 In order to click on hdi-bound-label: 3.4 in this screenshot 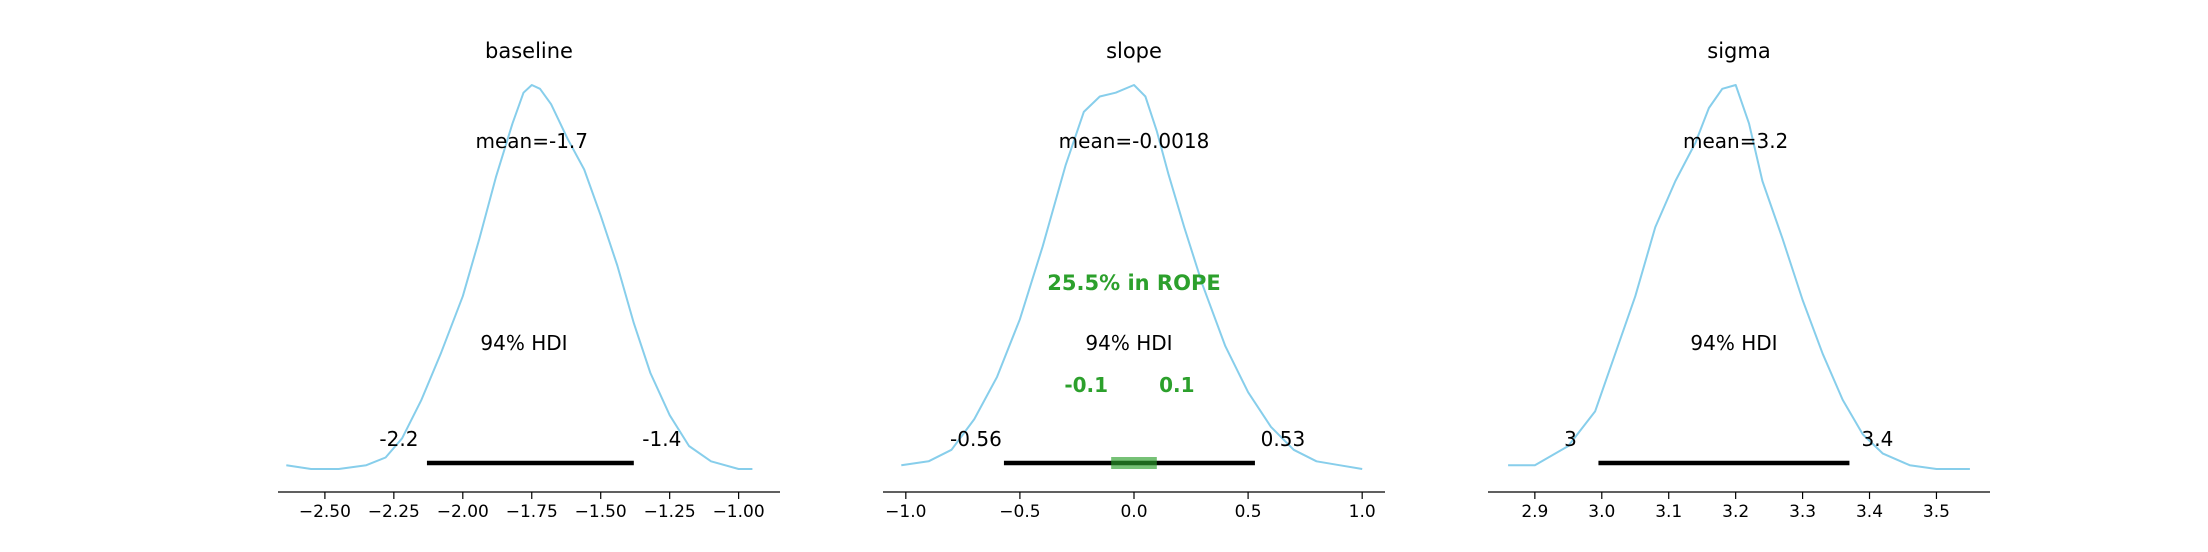, I will do `click(1878, 439)`.